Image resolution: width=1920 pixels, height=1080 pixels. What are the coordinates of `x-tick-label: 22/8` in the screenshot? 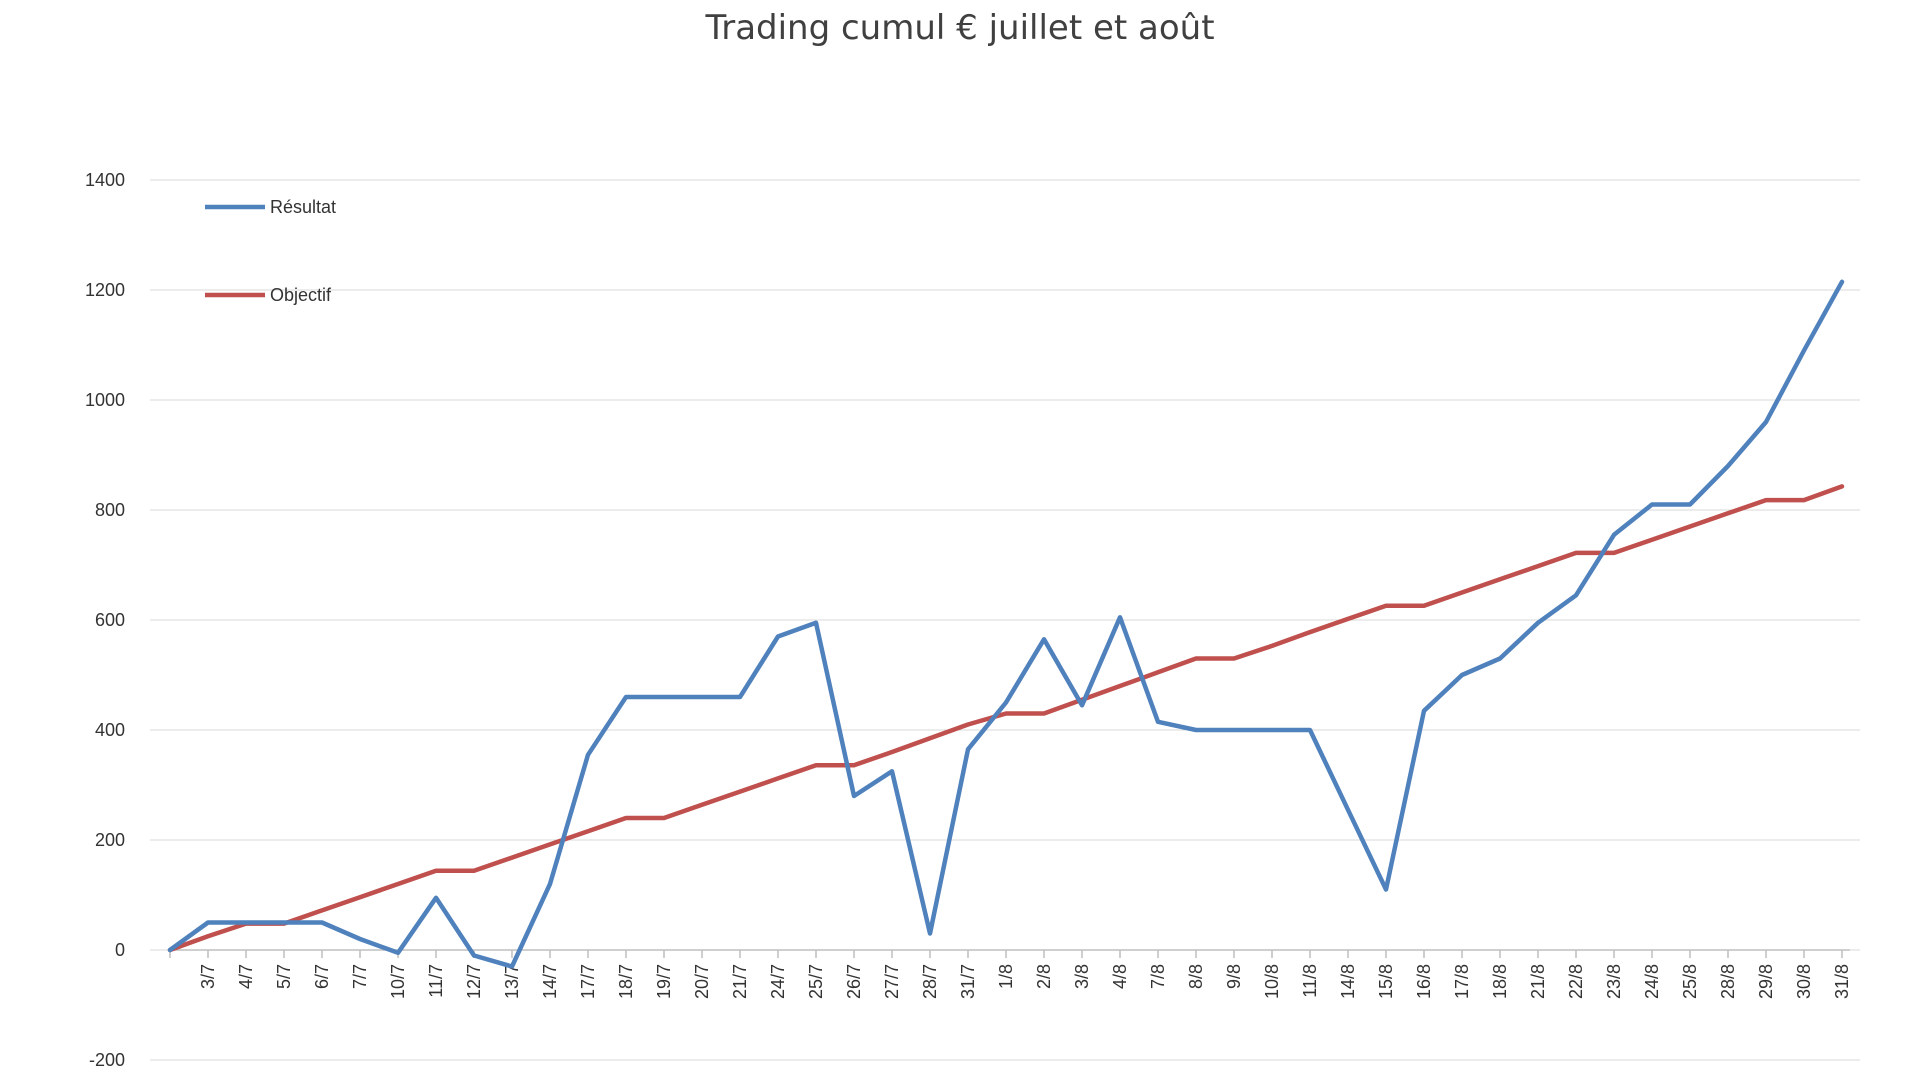 It's located at (1576, 981).